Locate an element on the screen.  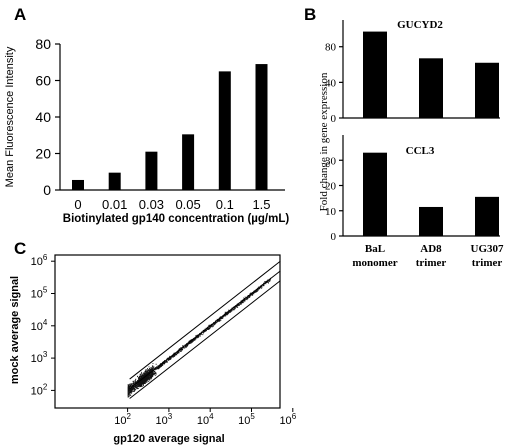
panel-a-x-tick-label: 1.5 is located at coordinates (261, 204).